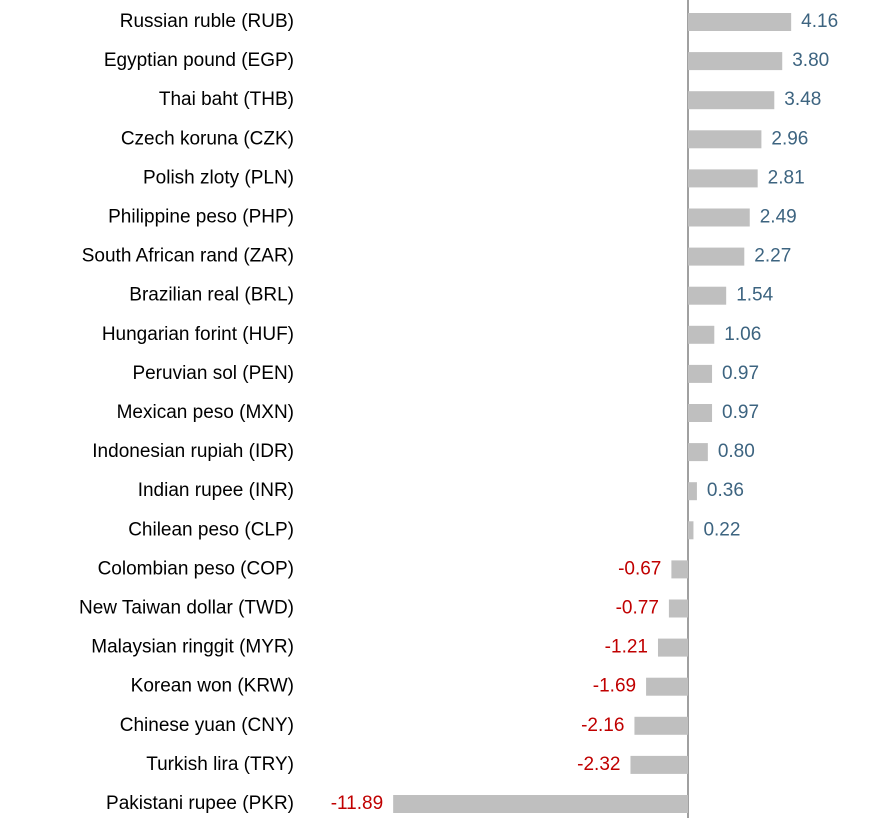 Image resolution: width=876 pixels, height=818 pixels. What do you see at coordinates (199, 60) in the screenshot?
I see `category-label: Egyptian pound (EGP)` at bounding box center [199, 60].